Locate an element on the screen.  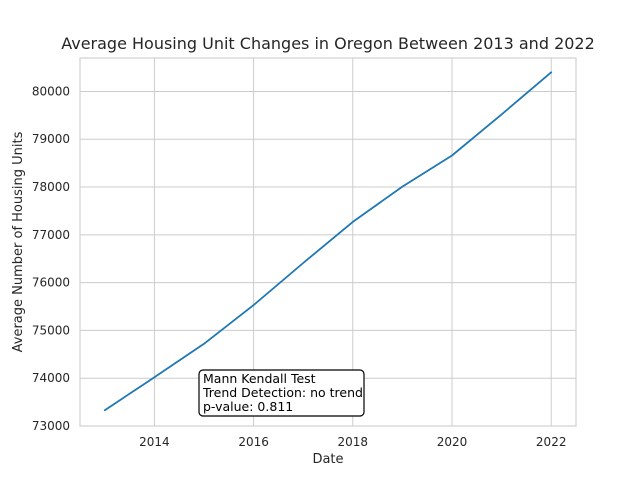
y-tick-label: 74000 is located at coordinates (51, 378).